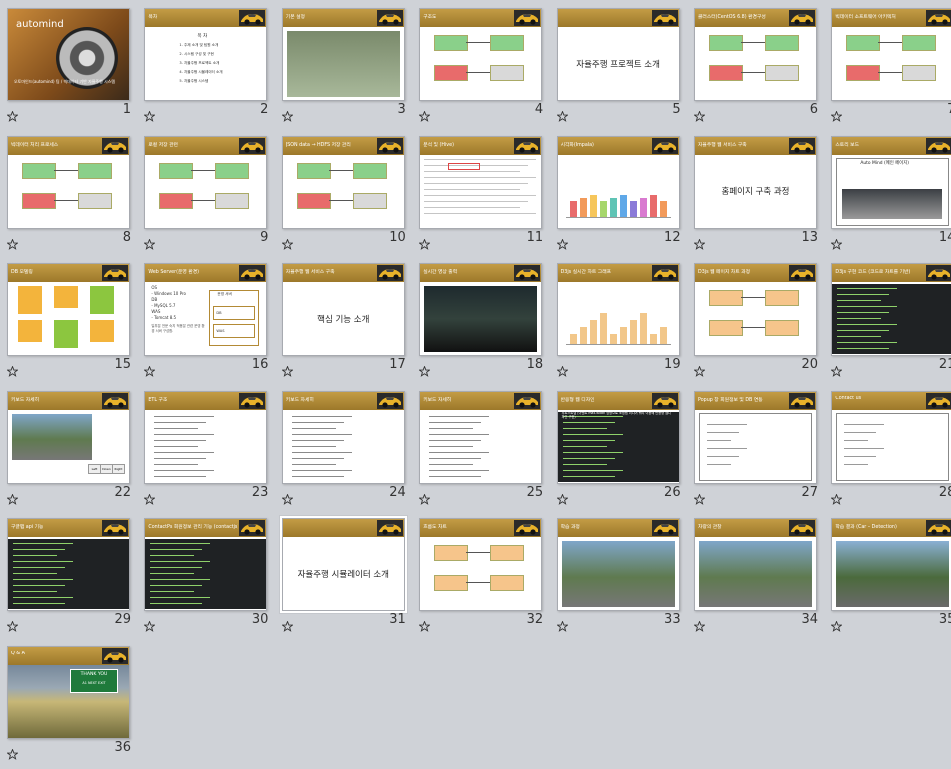 The height and width of the screenshot is (769, 951). What do you see at coordinates (65, 81) in the screenshot?
I see `cover-caption: 오토마인드(automind) 팀 / 빅데이터 기반 자율주행 시스템` at bounding box center [65, 81].